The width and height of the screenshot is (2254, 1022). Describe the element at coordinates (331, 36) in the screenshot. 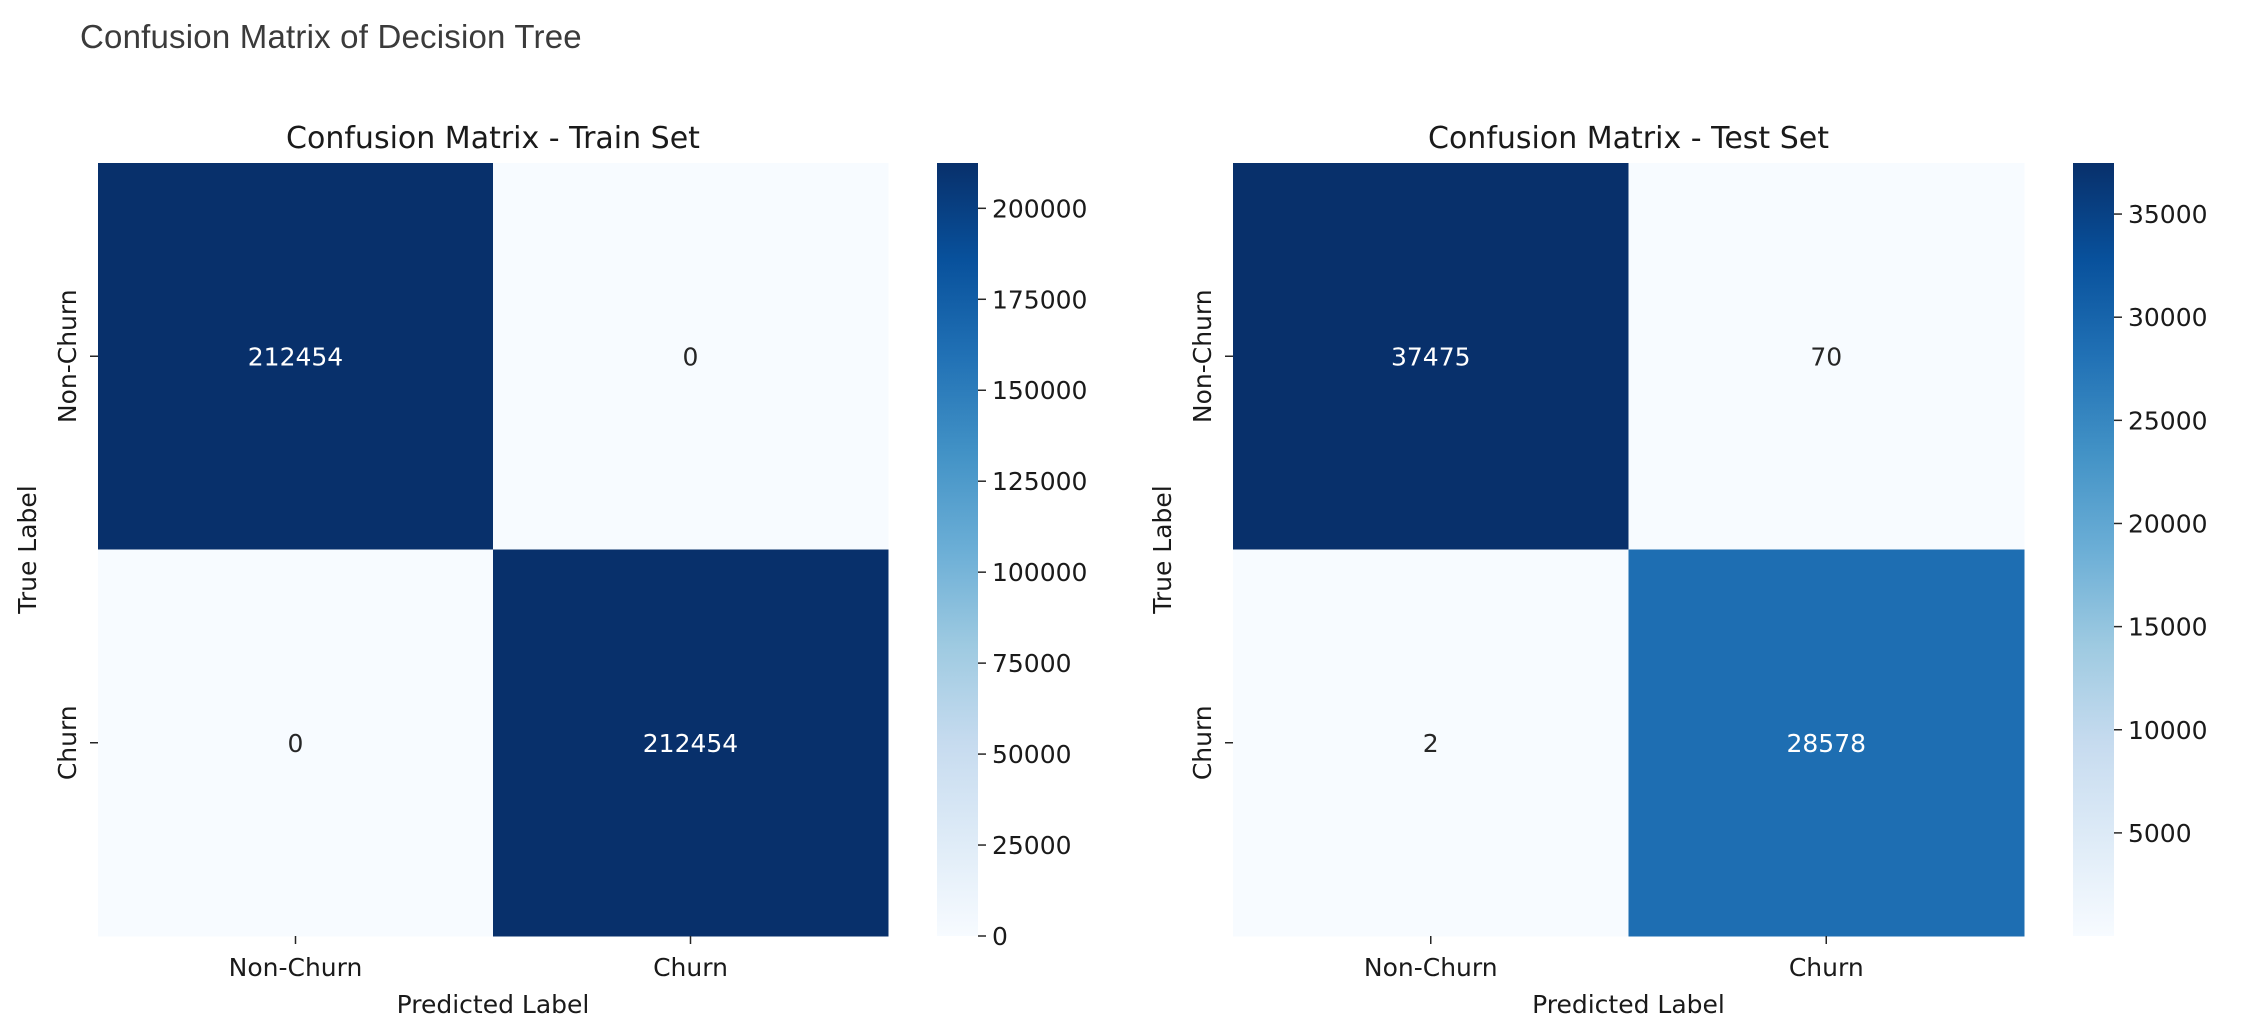

I see `page-title: Confusion Matrix of Decision Tree` at that location.